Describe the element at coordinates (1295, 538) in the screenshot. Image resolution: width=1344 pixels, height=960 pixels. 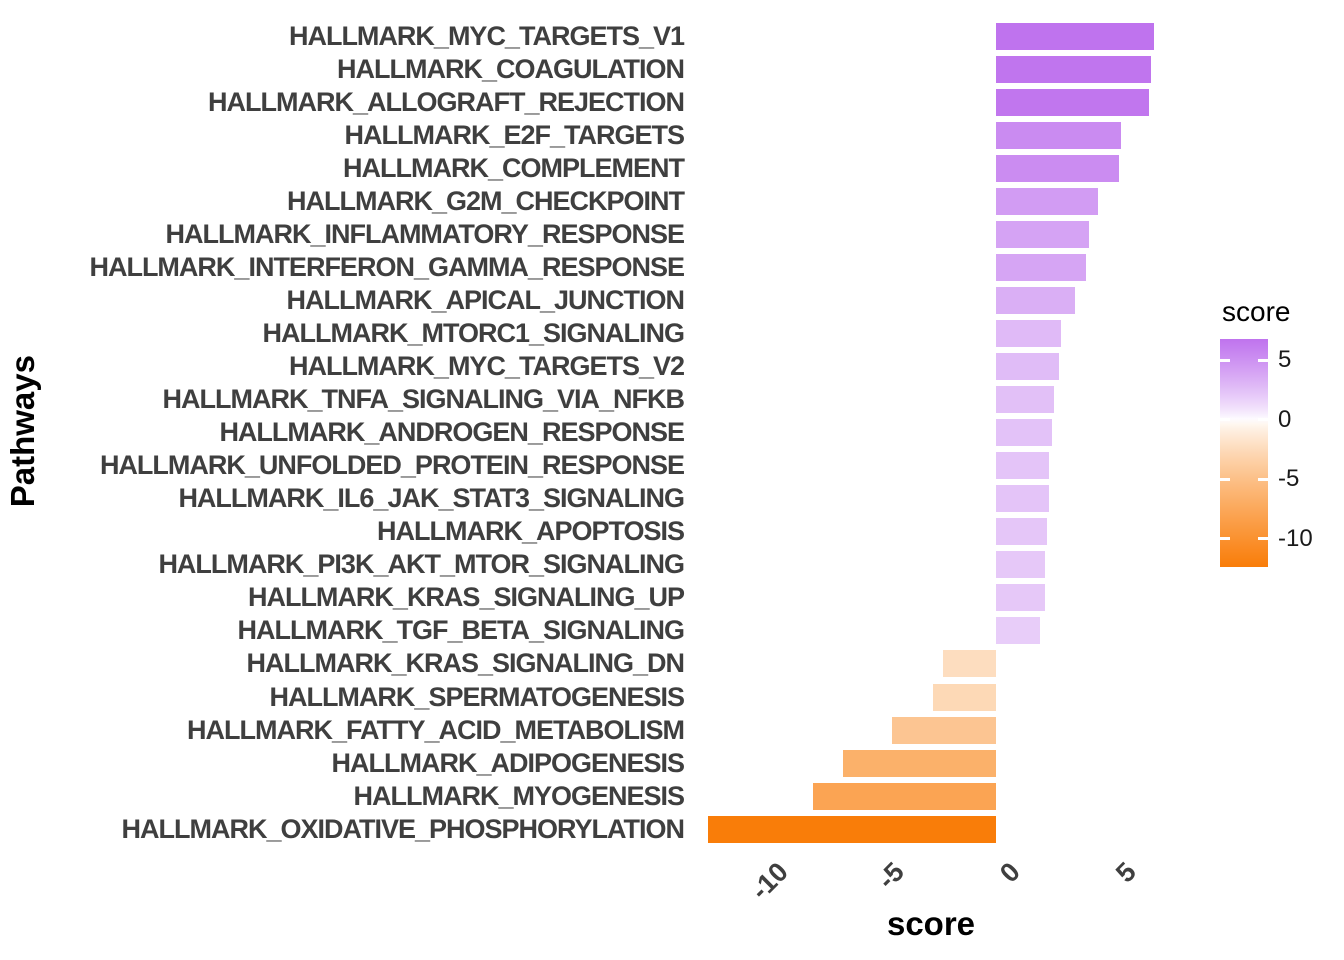
I see `legend-tick-label: -10` at that location.